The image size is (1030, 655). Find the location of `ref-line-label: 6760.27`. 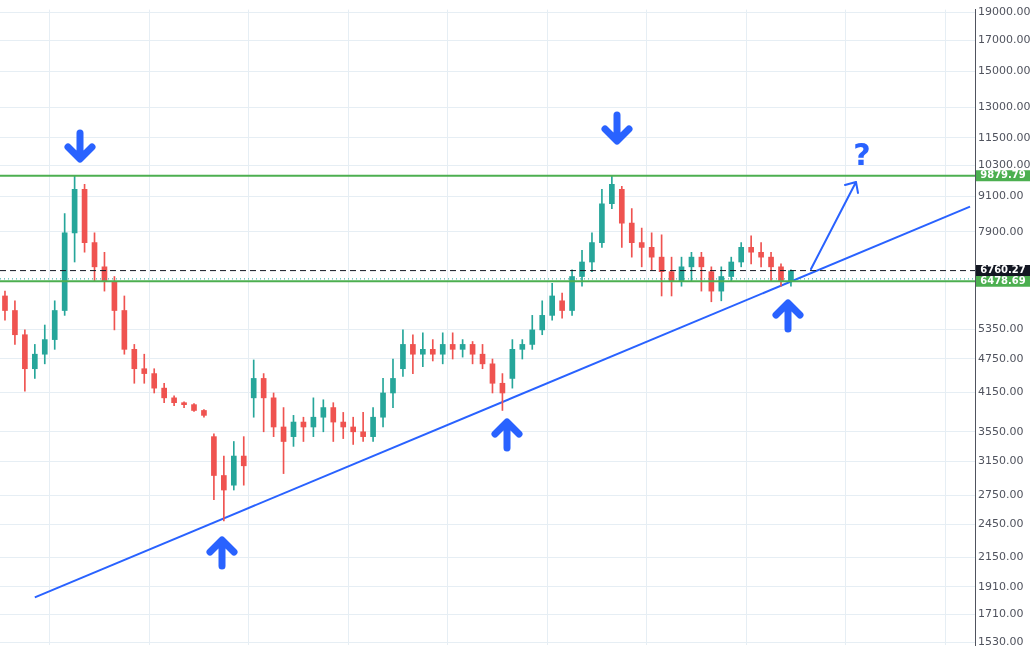

ref-line-label: 6760.27 is located at coordinates (1003, 270).